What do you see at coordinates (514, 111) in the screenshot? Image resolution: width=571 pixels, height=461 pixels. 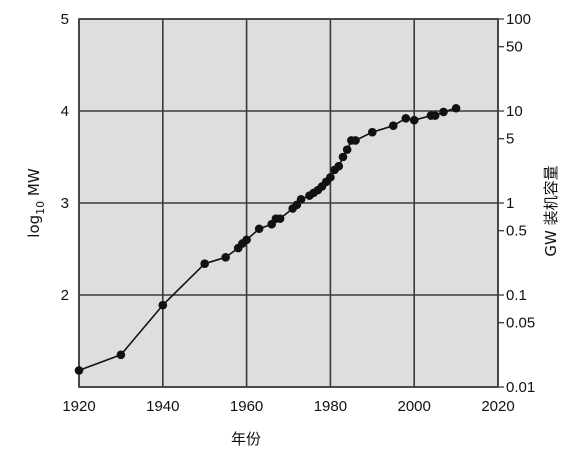 I see `y2-tick-label: 10` at bounding box center [514, 111].